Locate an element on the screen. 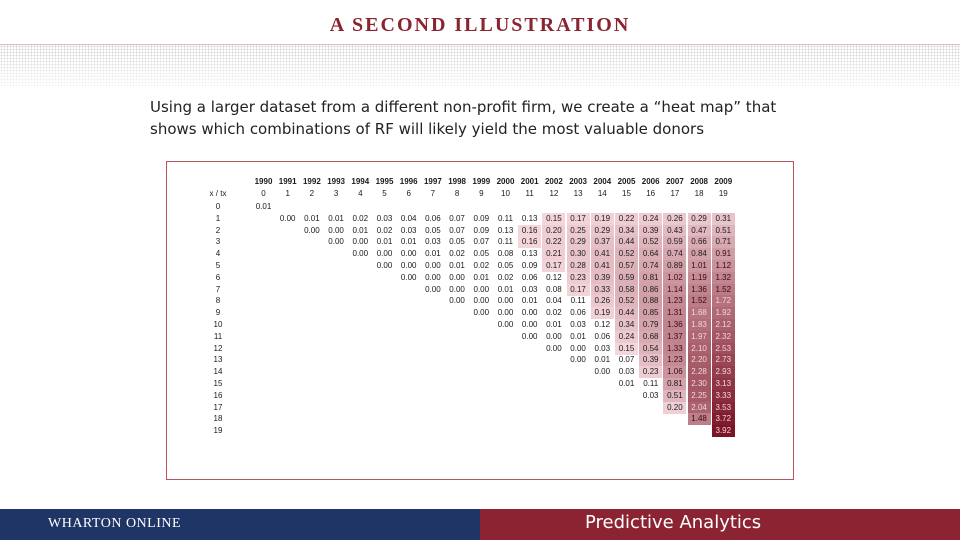 This screenshot has height=540, width=960. footer-brand-bar: WHARTON ONLINE is located at coordinates (240, 524).